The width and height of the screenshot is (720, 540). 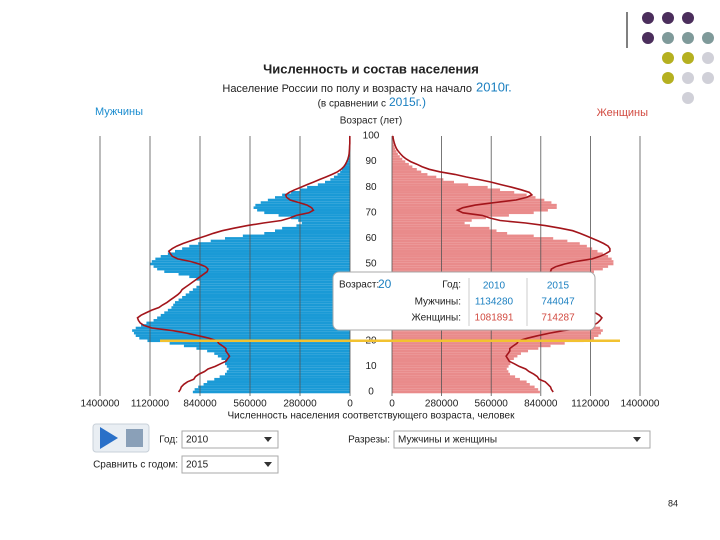 What do you see at coordinates (359, 285) in the screenshot?
I see `tooltip-age-label: Возраст:` at bounding box center [359, 285].